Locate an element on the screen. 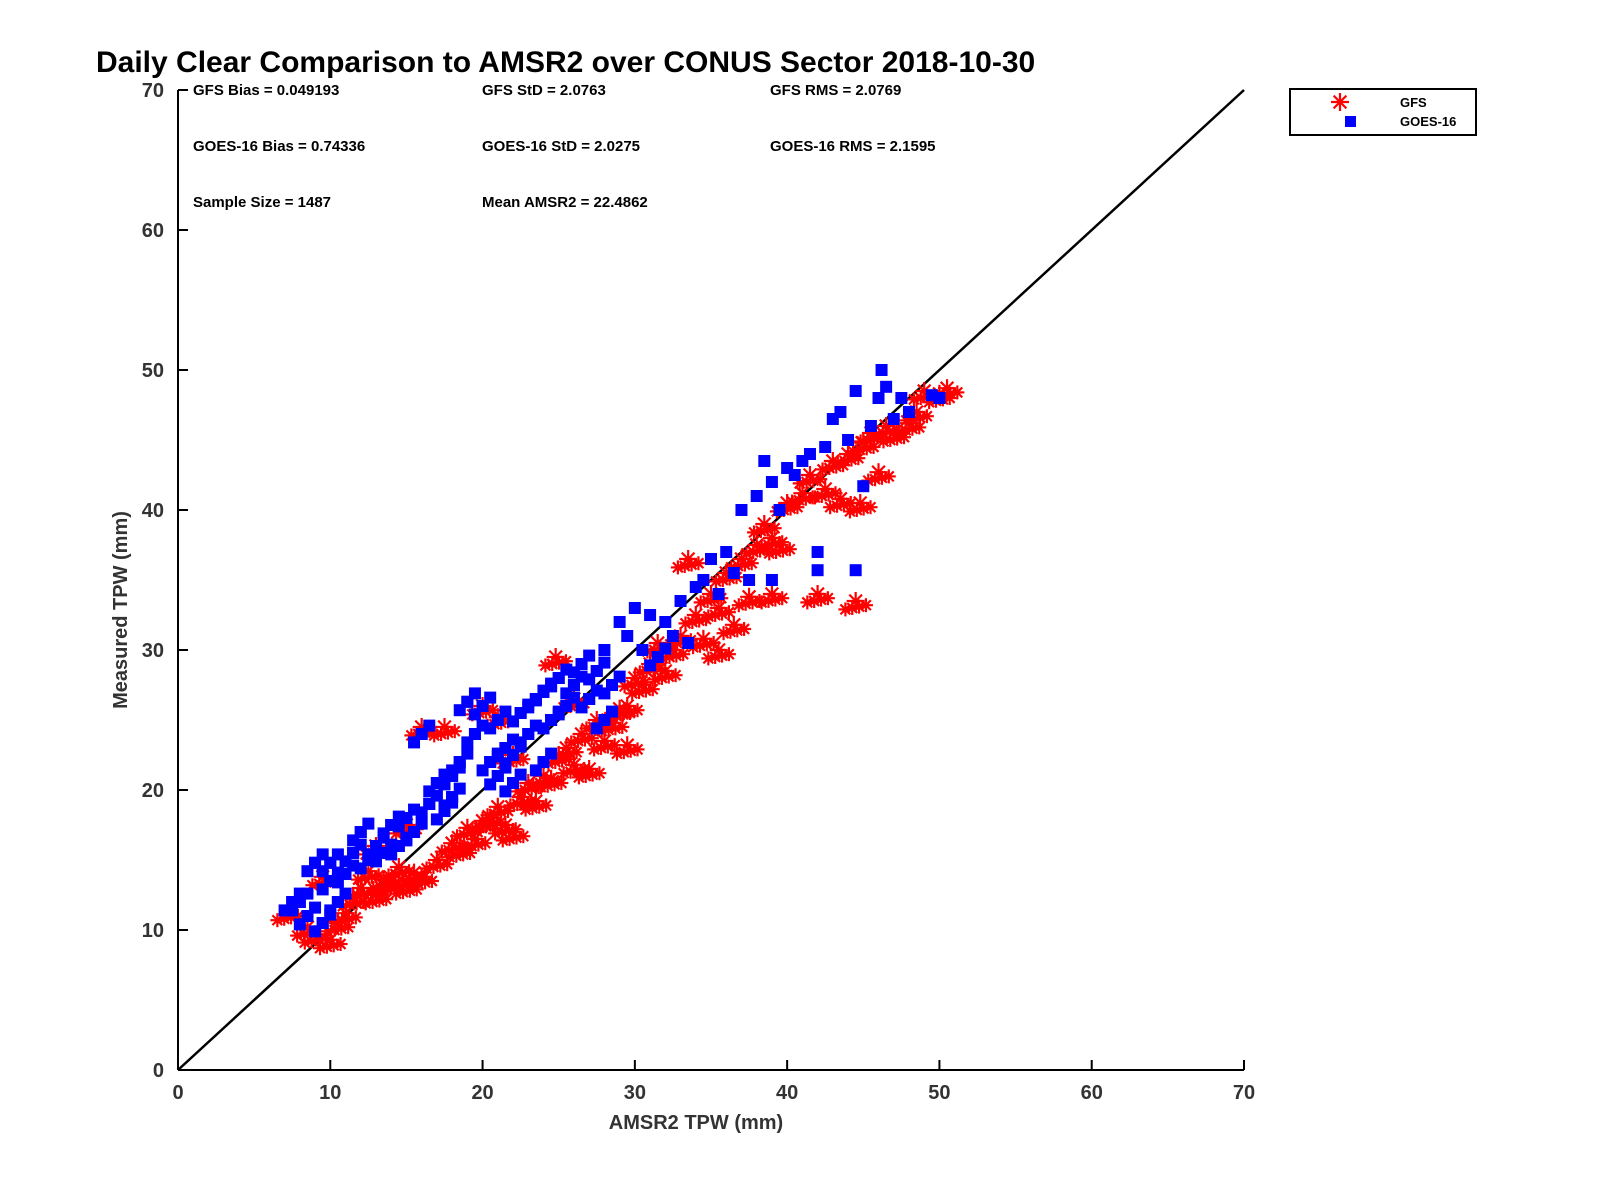  y-tick-label: 70 is located at coordinates (153, 91).